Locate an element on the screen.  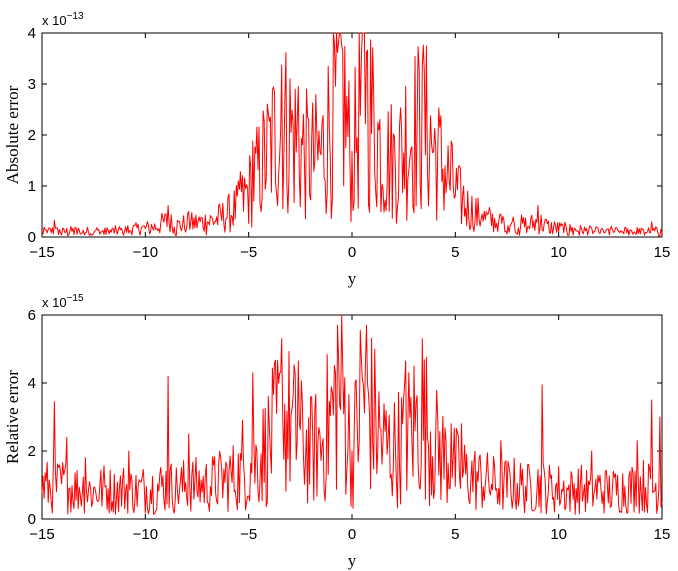
y-tick-label: 6 is located at coordinates (32, 315).